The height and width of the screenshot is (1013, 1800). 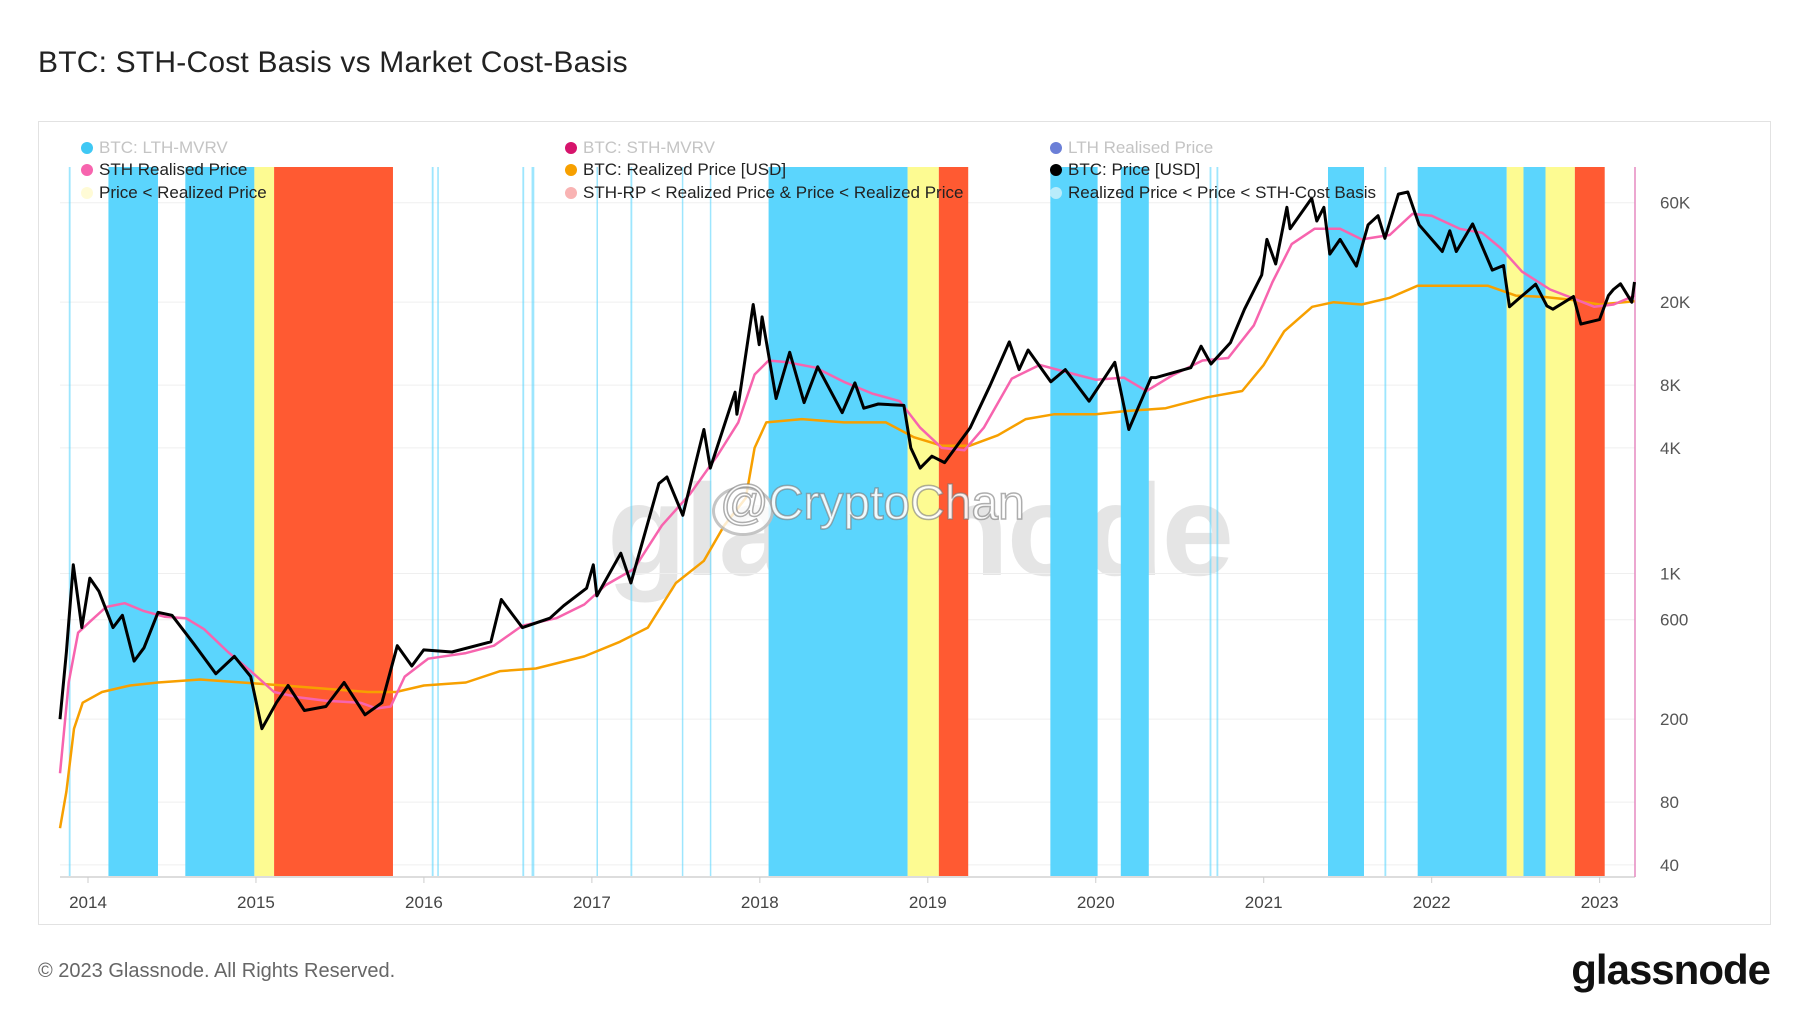 I want to click on glassnode-logo: glassnode, so click(x=1671, y=969).